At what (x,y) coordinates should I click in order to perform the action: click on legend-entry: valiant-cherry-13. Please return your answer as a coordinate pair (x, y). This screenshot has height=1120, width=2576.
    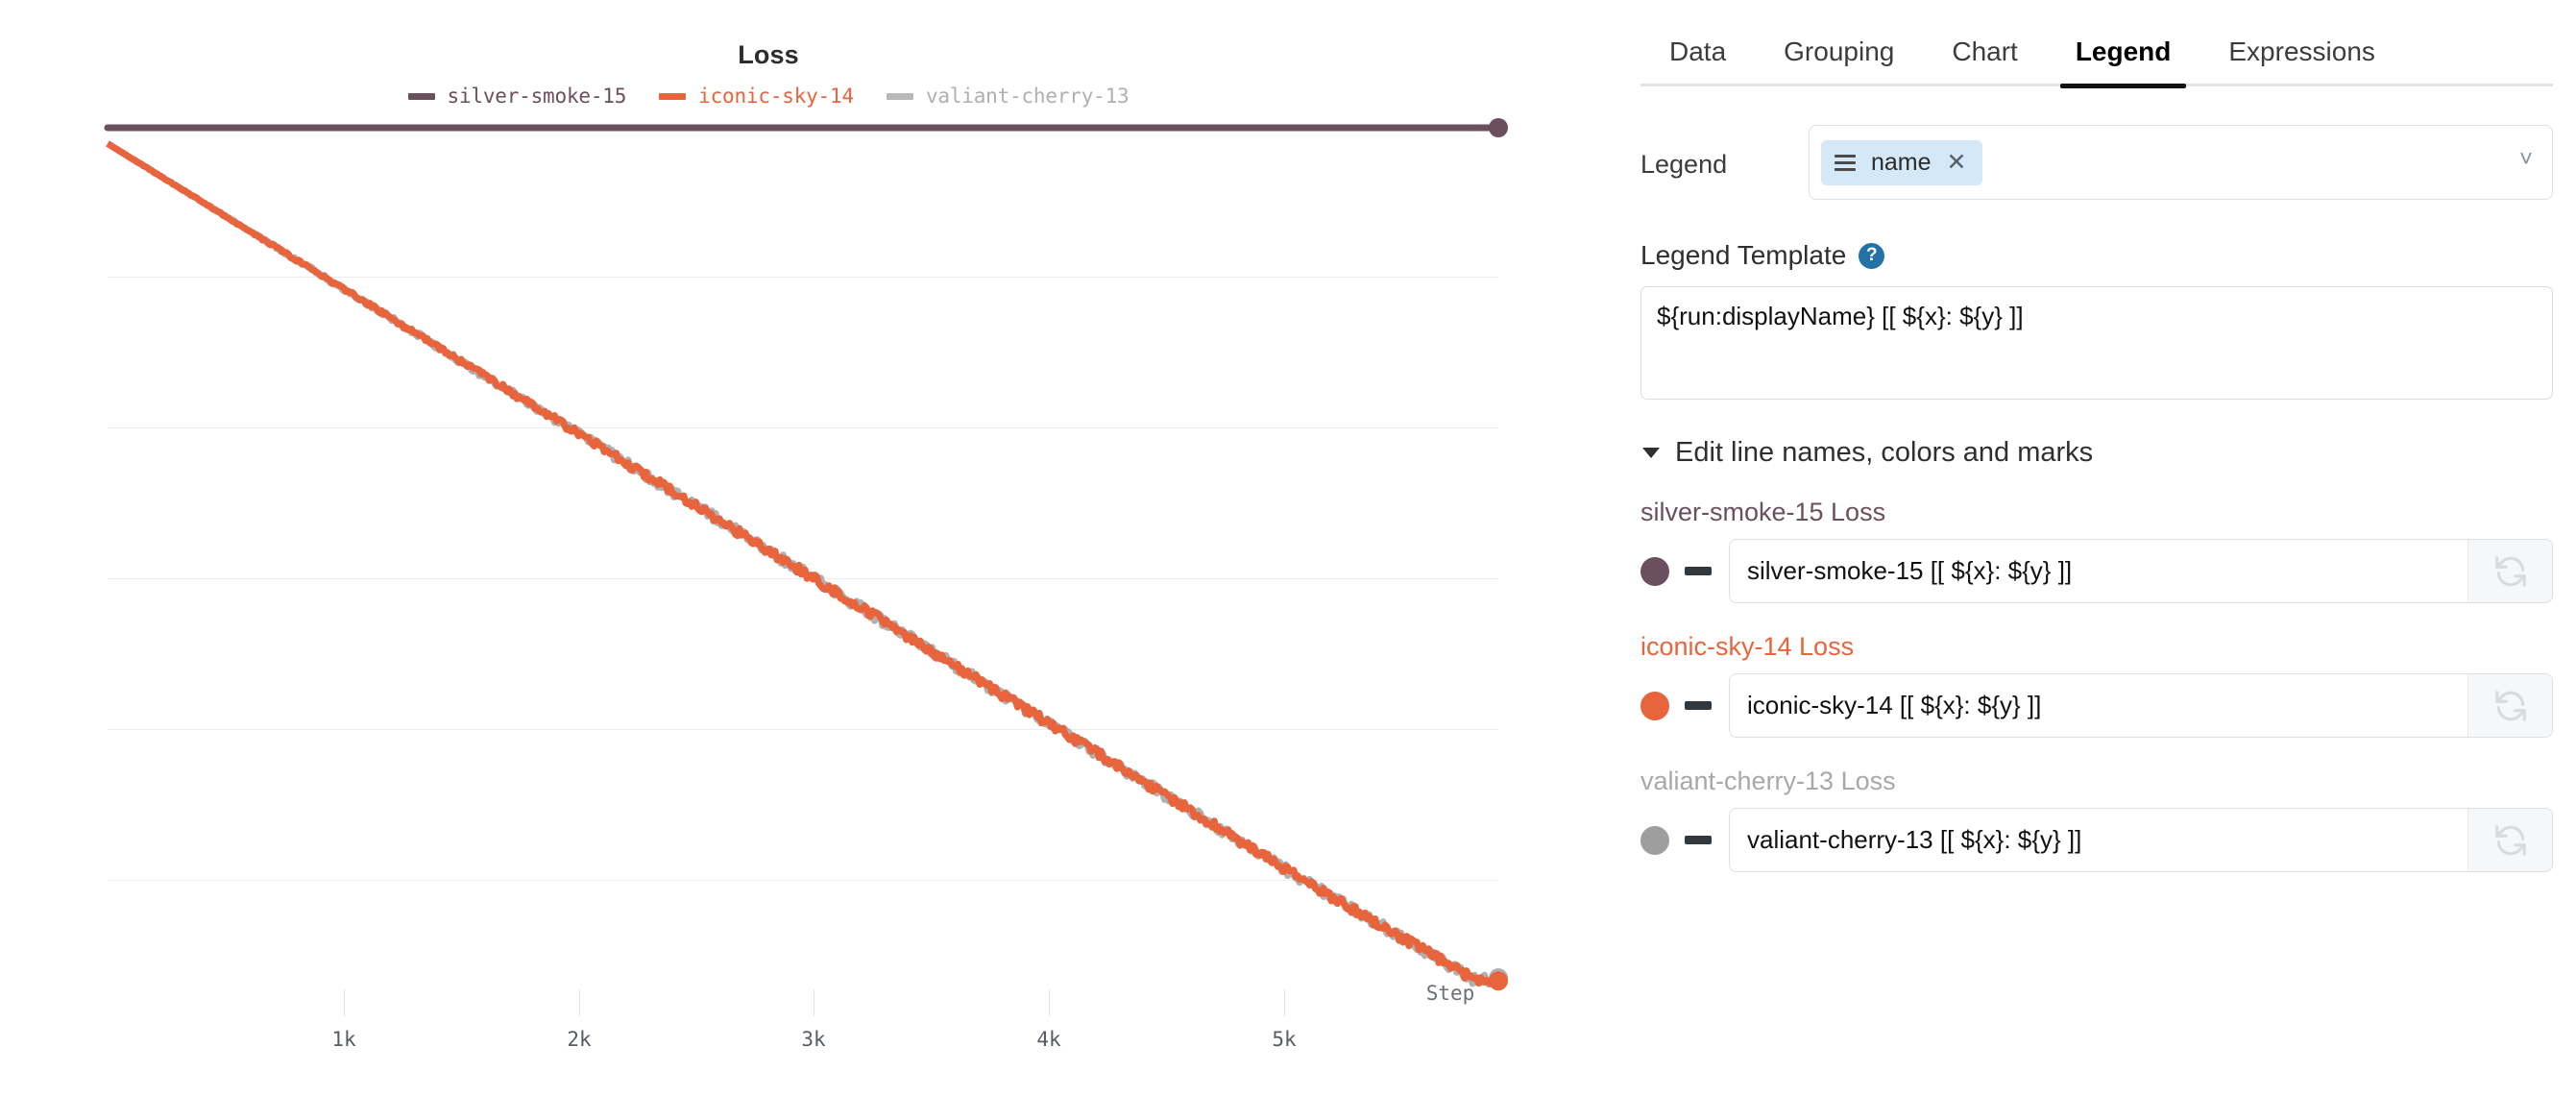
    Looking at the image, I should click on (1008, 96).